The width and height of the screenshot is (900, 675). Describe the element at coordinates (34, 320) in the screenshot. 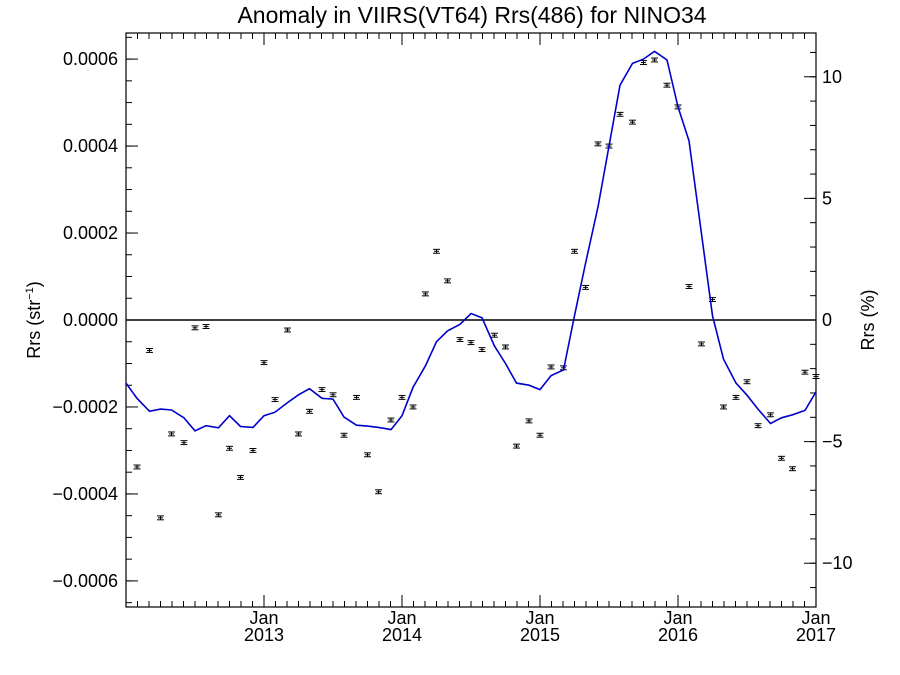

I see `left-axis-title: Rrs (str−1)` at that location.